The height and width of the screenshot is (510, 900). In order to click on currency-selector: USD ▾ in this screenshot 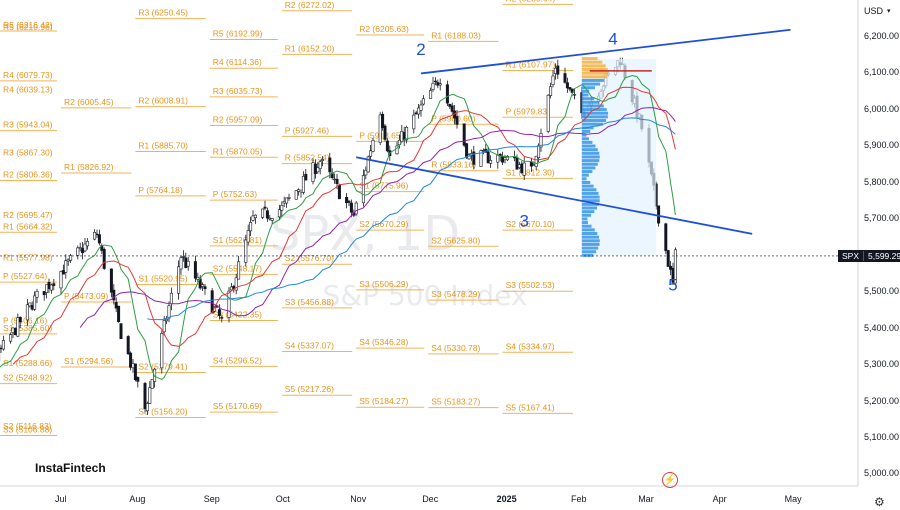, I will do `click(878, 10)`.